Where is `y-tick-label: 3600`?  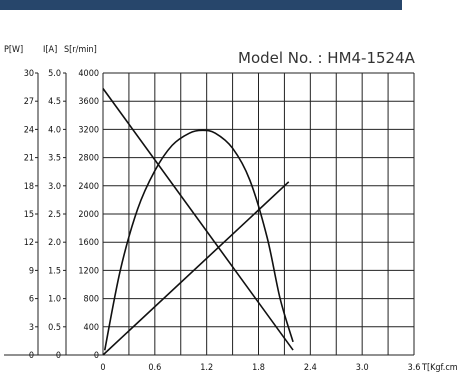 y-tick-label: 3600 is located at coordinates (88, 102).